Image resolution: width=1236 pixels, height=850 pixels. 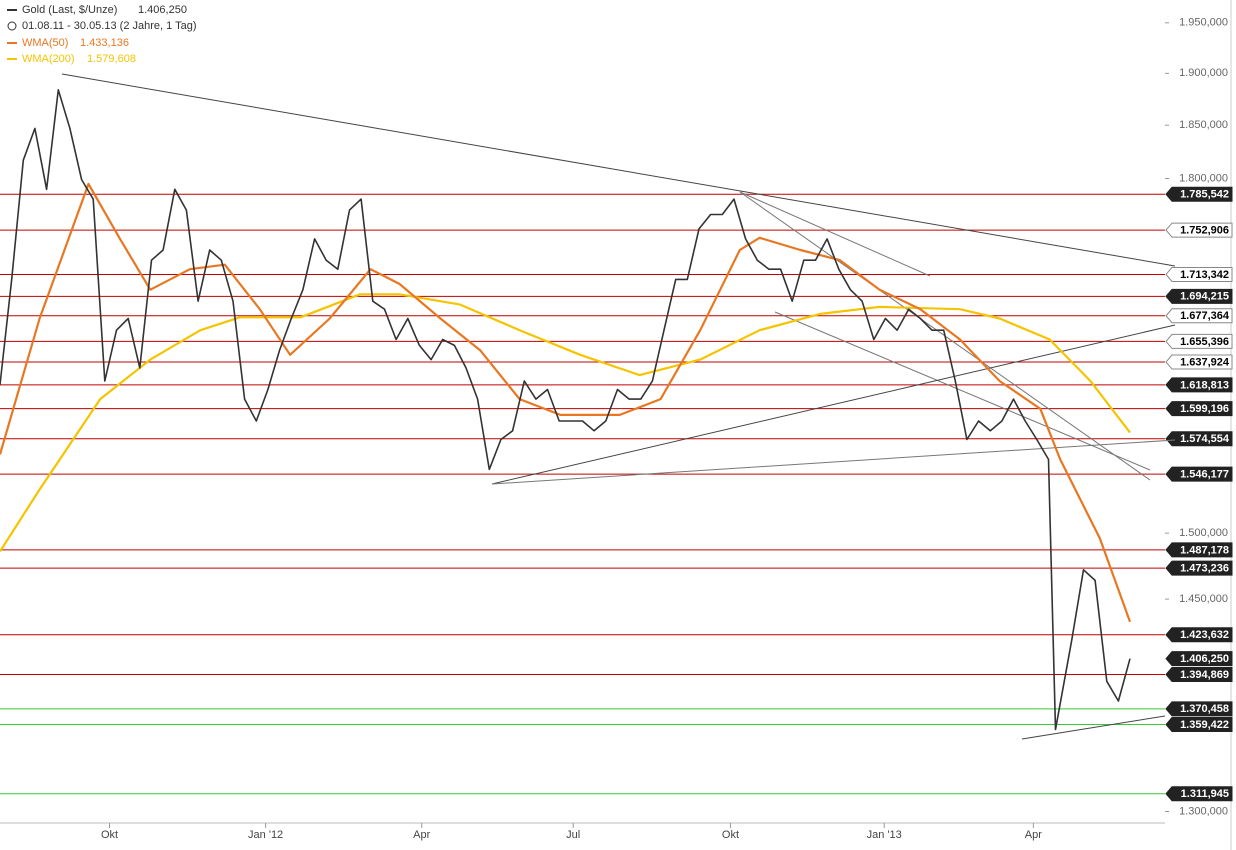 I want to click on x-tick-label: Jul, so click(x=573, y=835).